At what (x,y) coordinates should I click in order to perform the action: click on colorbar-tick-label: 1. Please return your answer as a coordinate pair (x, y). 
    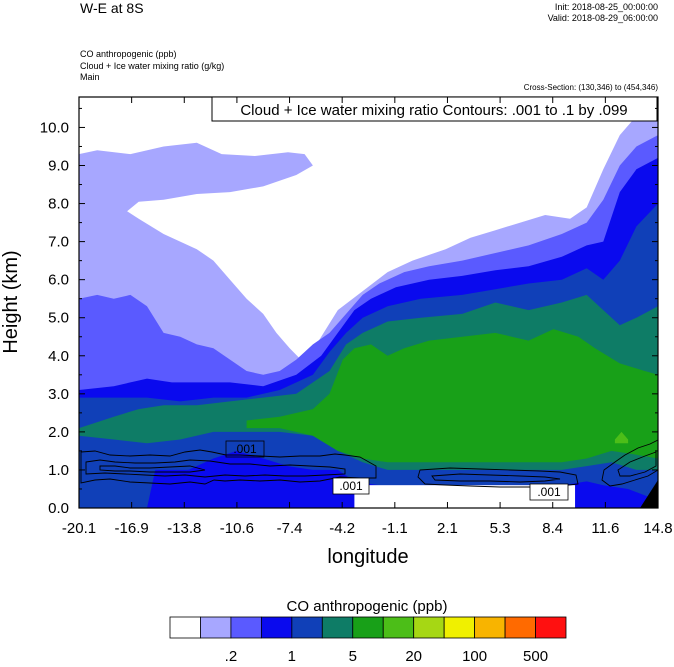
    Looking at the image, I should click on (292, 656).